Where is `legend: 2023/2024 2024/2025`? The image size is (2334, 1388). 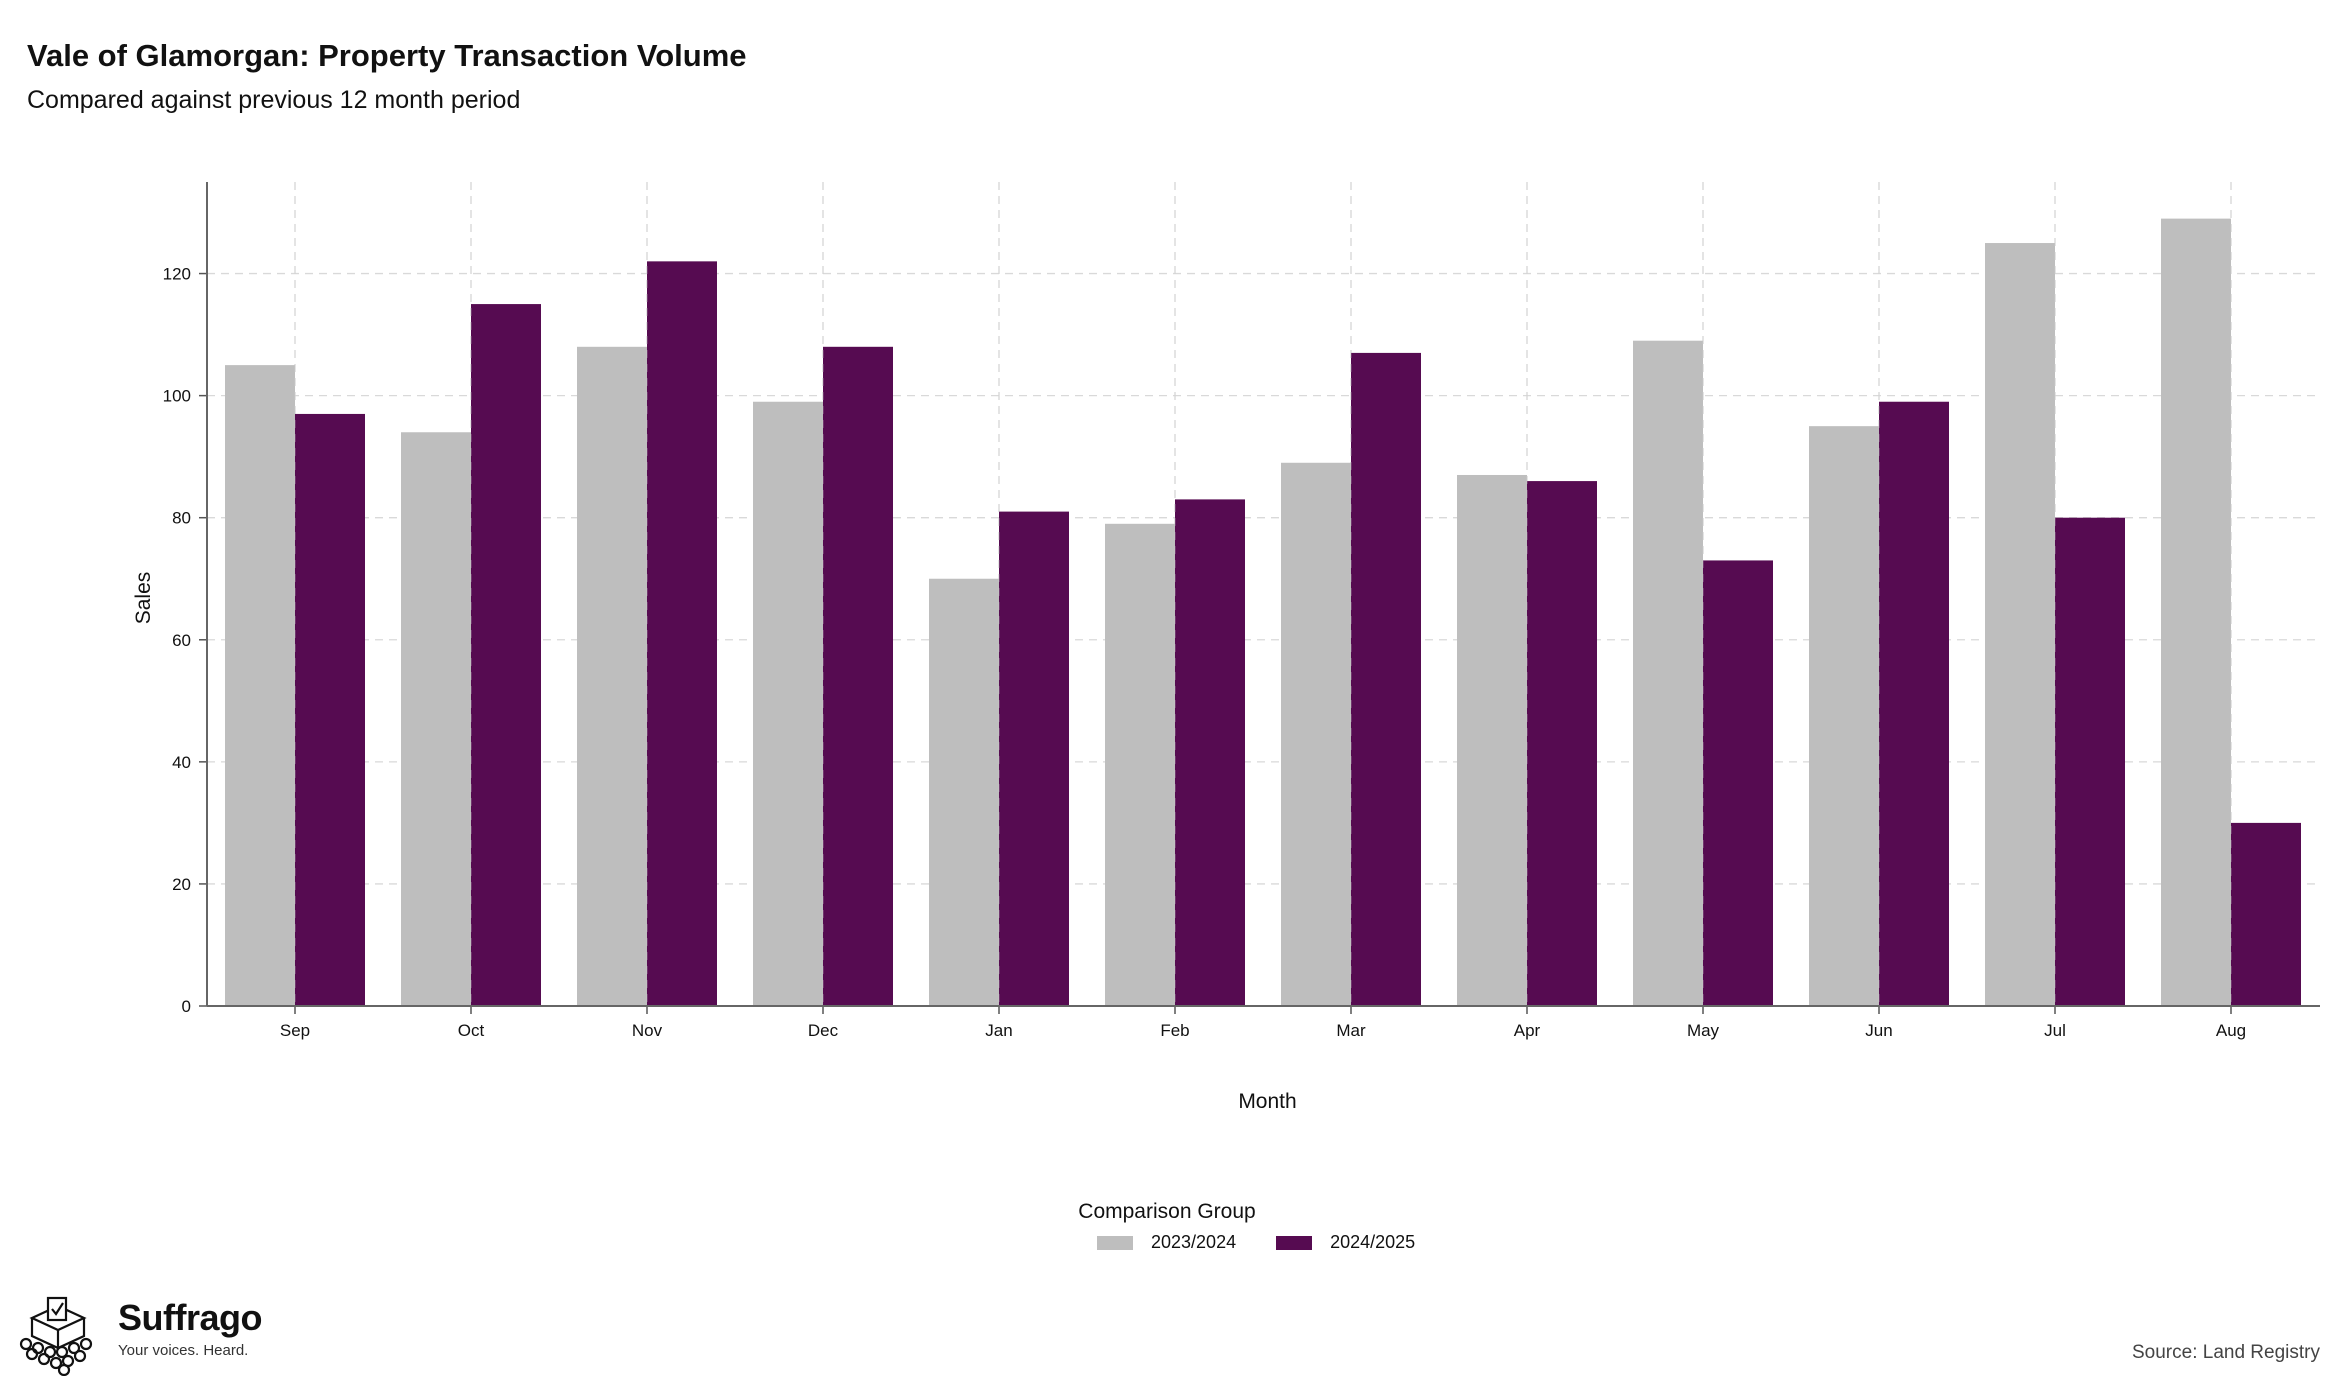
legend: 2023/2024 2024/2025 is located at coordinates (1276, 1242).